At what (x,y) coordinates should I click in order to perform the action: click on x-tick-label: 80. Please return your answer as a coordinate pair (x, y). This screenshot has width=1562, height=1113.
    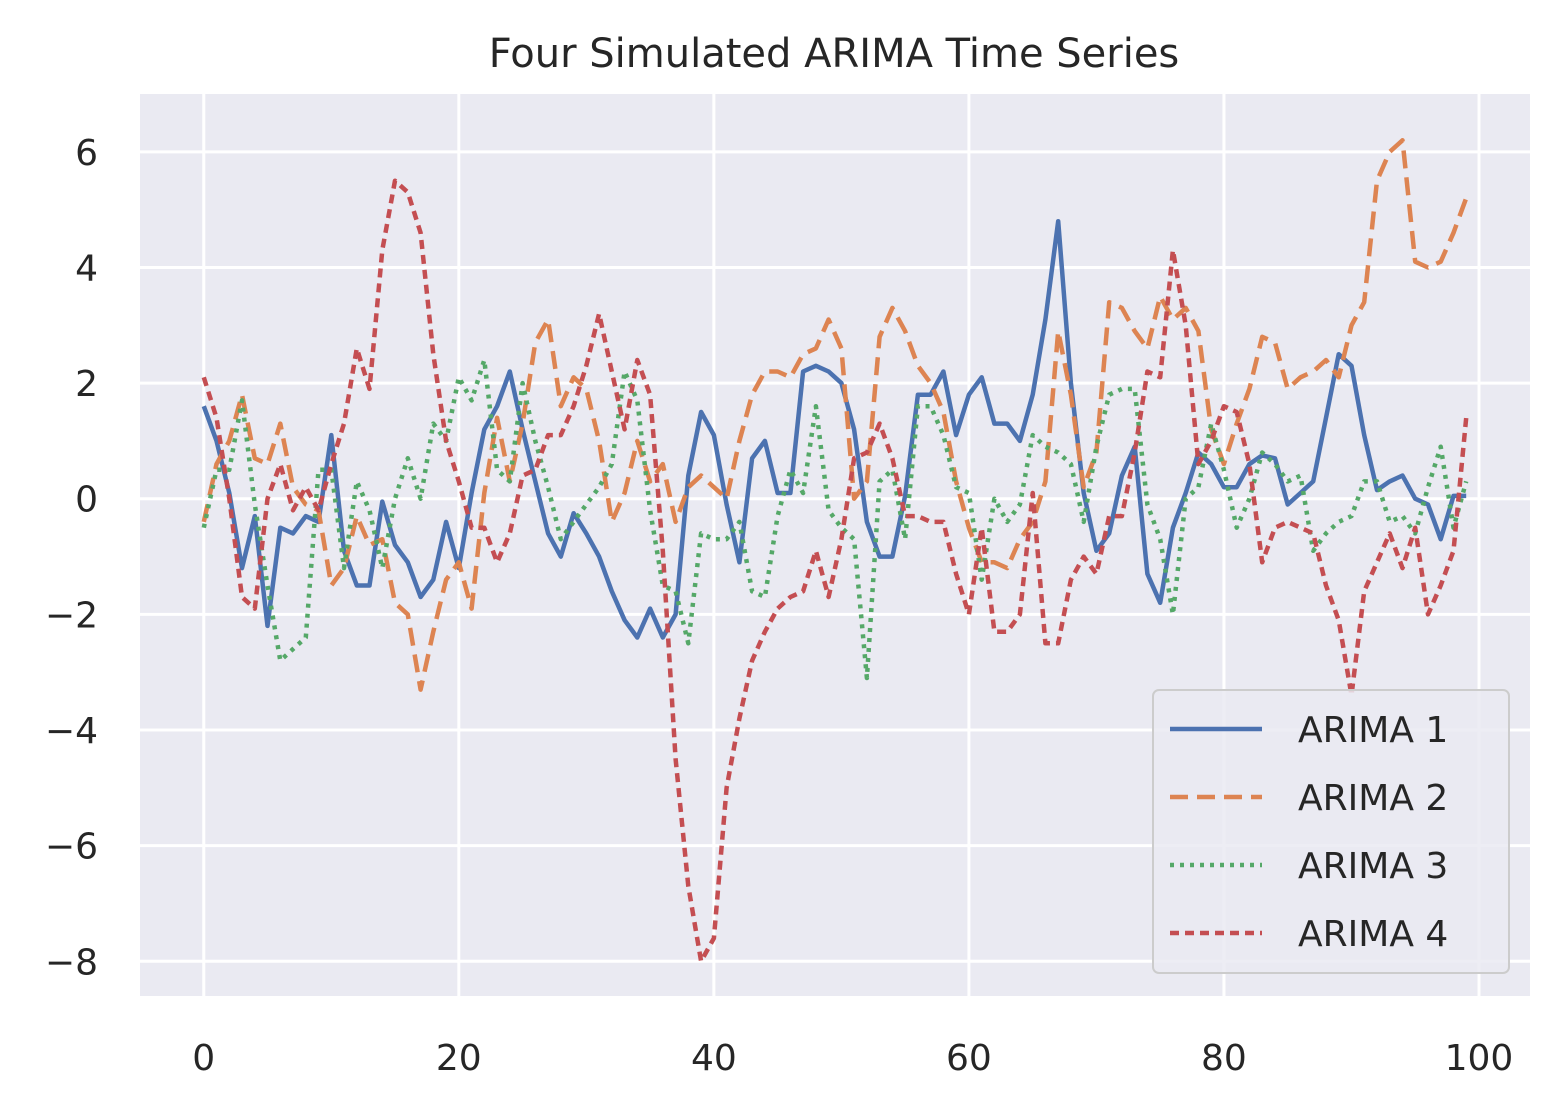
    Looking at the image, I should click on (1224, 1058).